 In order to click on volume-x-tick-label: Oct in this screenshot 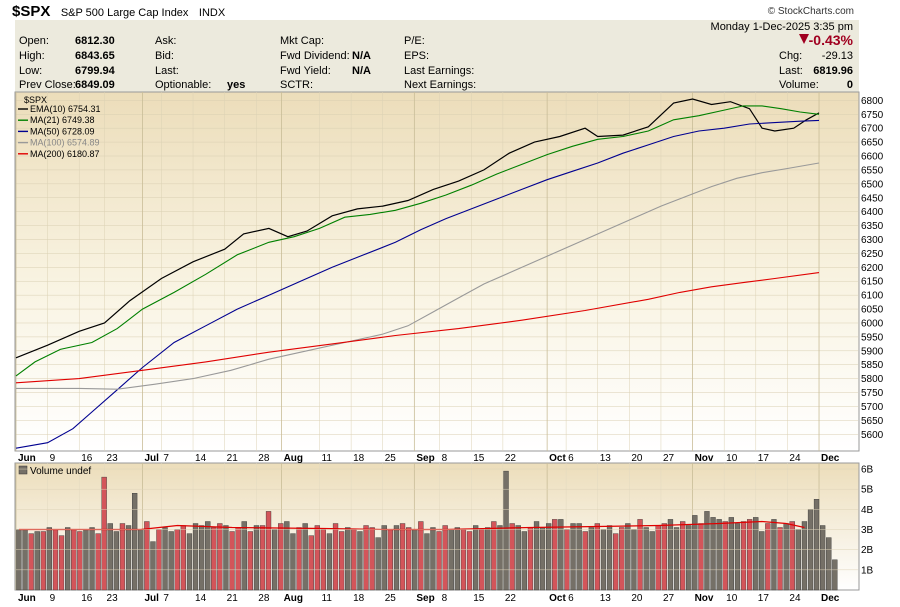, I will do `click(557, 598)`.